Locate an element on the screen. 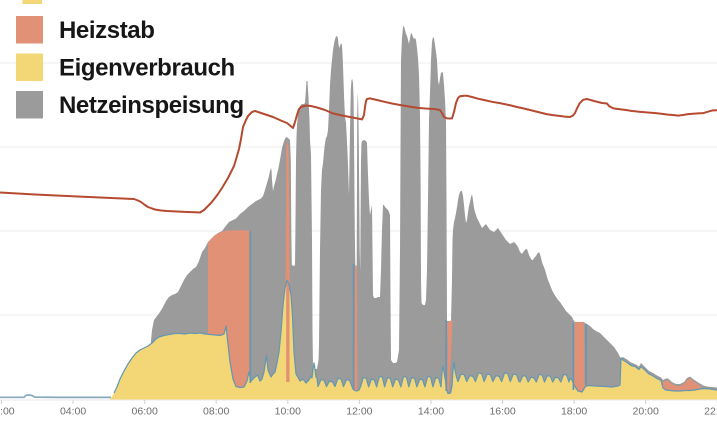  svg-text: 10:00 is located at coordinates (288, 412).